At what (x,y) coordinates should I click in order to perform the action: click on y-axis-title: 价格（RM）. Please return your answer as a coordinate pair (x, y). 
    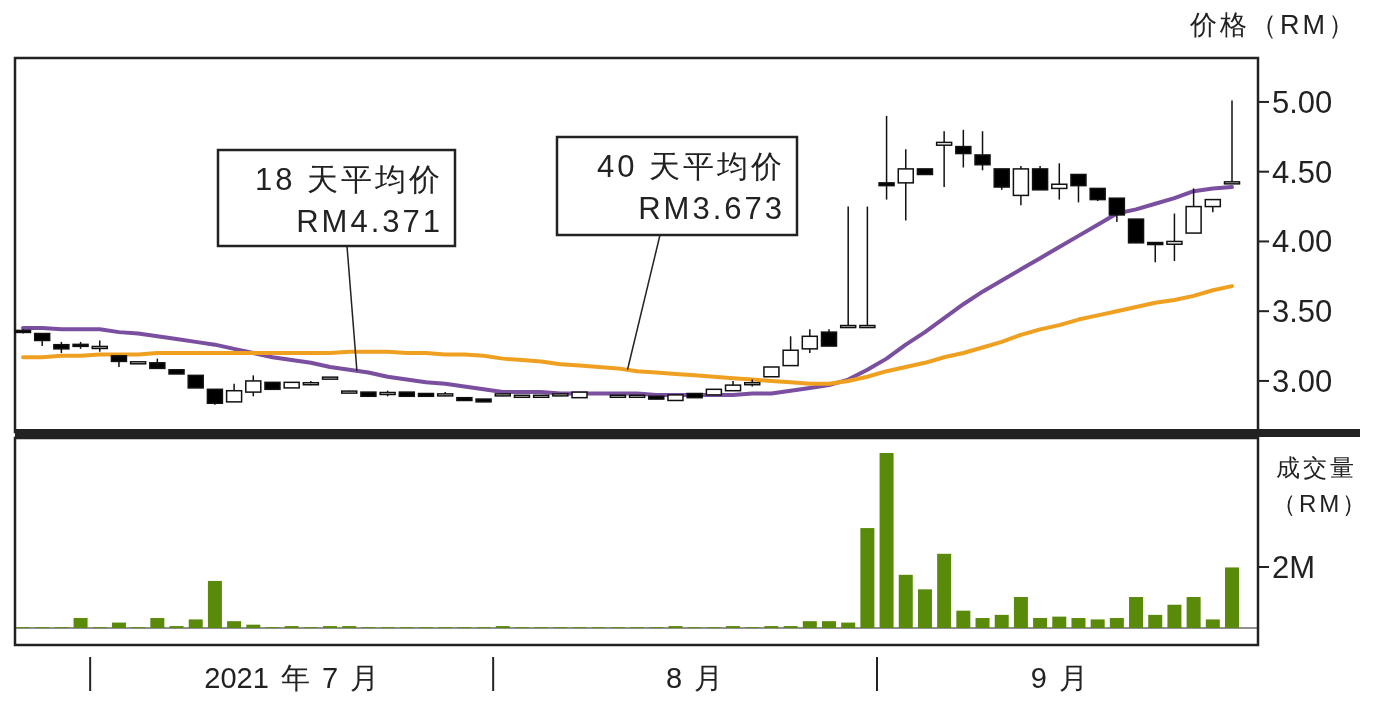
    Looking at the image, I should click on (1273, 25).